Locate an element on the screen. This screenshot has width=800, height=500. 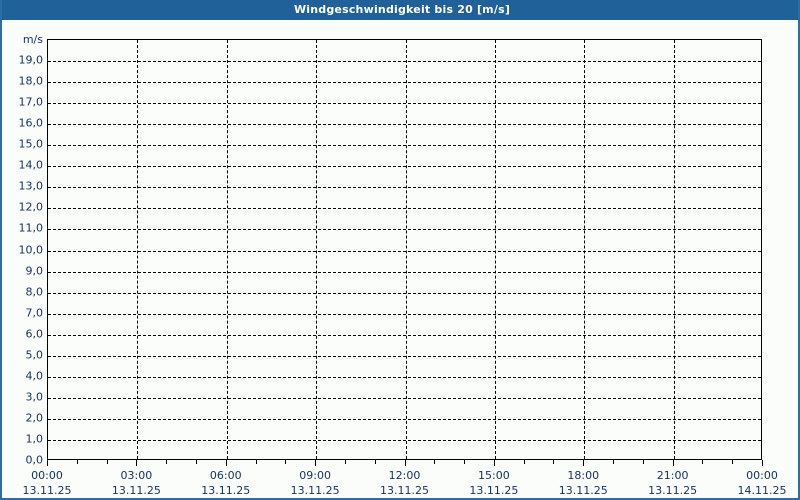
y-axis-tick-label: 1,0 is located at coordinates (34, 439).